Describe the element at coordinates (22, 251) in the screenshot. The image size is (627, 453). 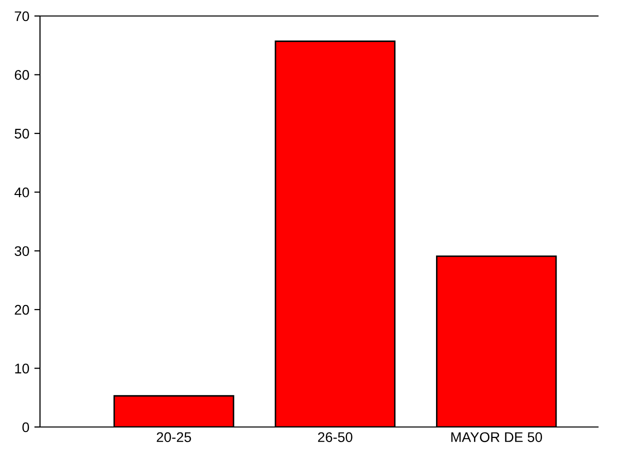
I see `y-tick-label: 30` at that location.